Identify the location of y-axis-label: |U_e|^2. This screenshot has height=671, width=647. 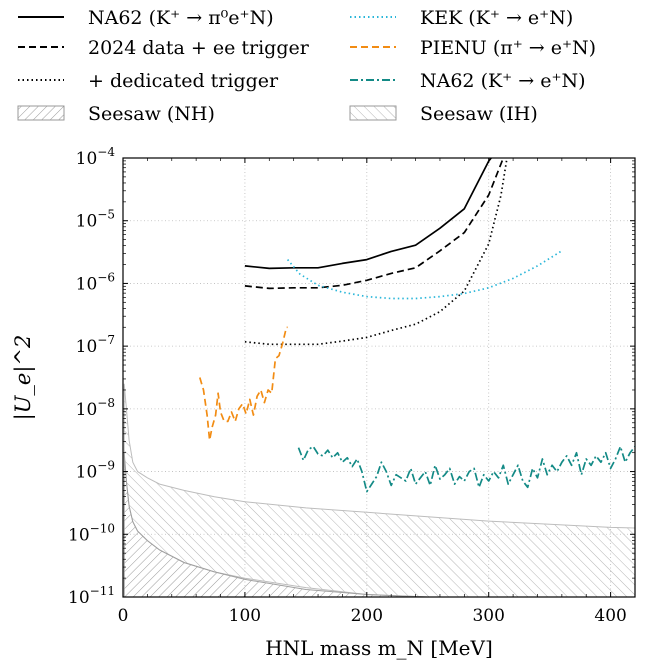
(23, 378).